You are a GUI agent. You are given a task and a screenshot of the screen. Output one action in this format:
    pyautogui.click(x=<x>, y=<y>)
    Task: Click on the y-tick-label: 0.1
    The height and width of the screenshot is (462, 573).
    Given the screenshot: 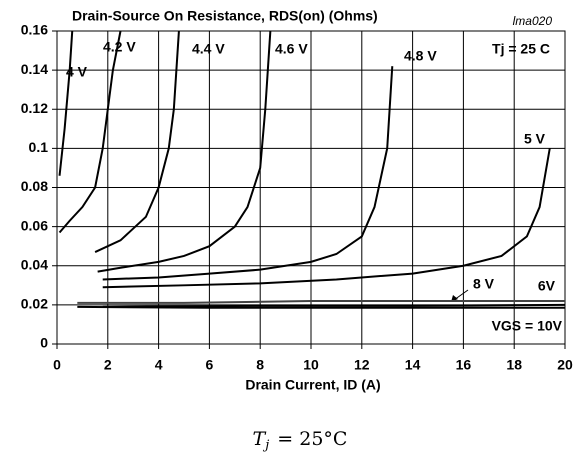 What is the action you would take?
    pyautogui.click(x=39, y=147)
    